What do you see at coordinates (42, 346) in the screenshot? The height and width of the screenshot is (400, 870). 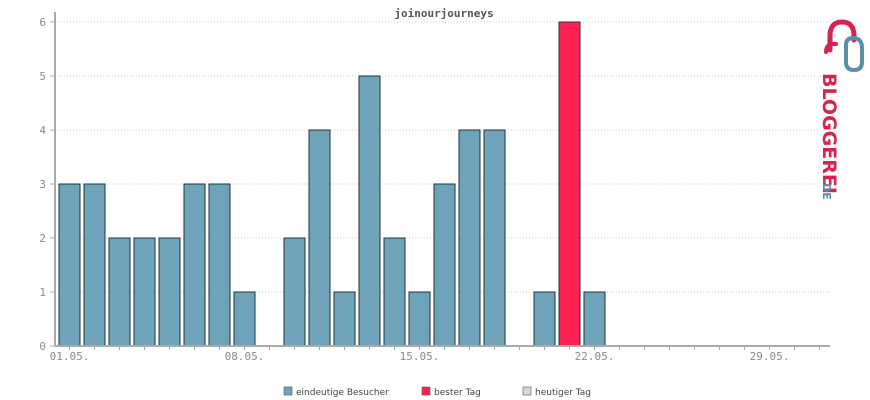 I see `y-tick-label: 0` at bounding box center [42, 346].